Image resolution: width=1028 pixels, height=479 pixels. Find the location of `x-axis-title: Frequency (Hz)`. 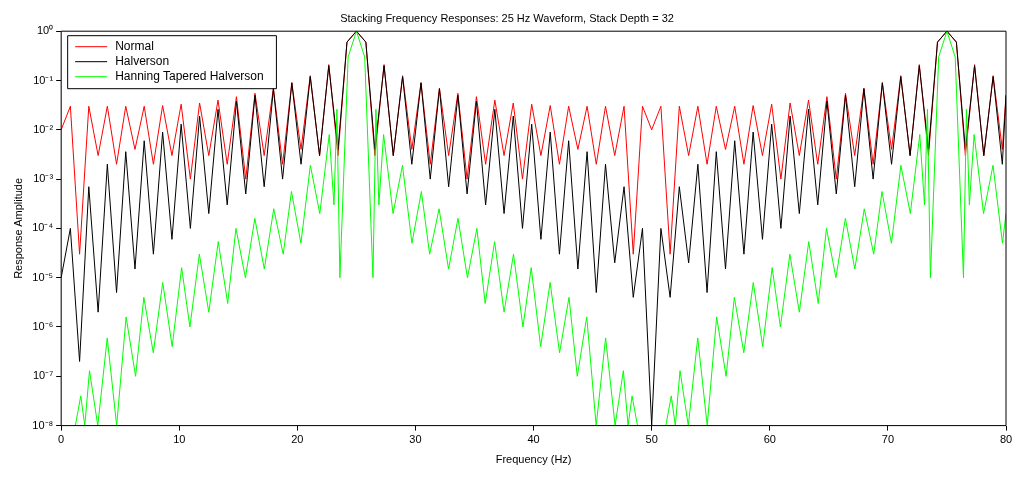

x-axis-title: Frequency (Hz) is located at coordinates (533, 459).